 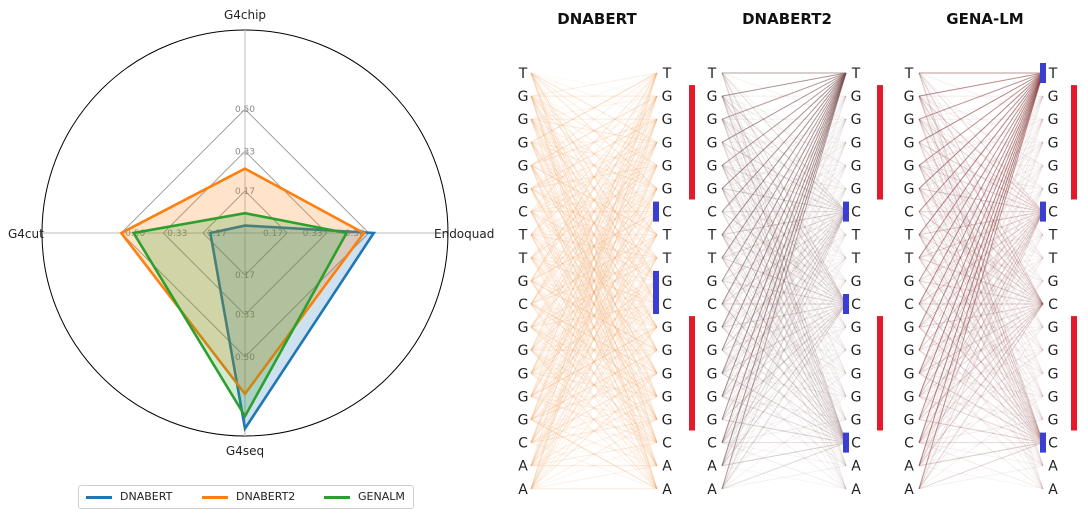 I want to click on token-left: C, so click(x=909, y=305).